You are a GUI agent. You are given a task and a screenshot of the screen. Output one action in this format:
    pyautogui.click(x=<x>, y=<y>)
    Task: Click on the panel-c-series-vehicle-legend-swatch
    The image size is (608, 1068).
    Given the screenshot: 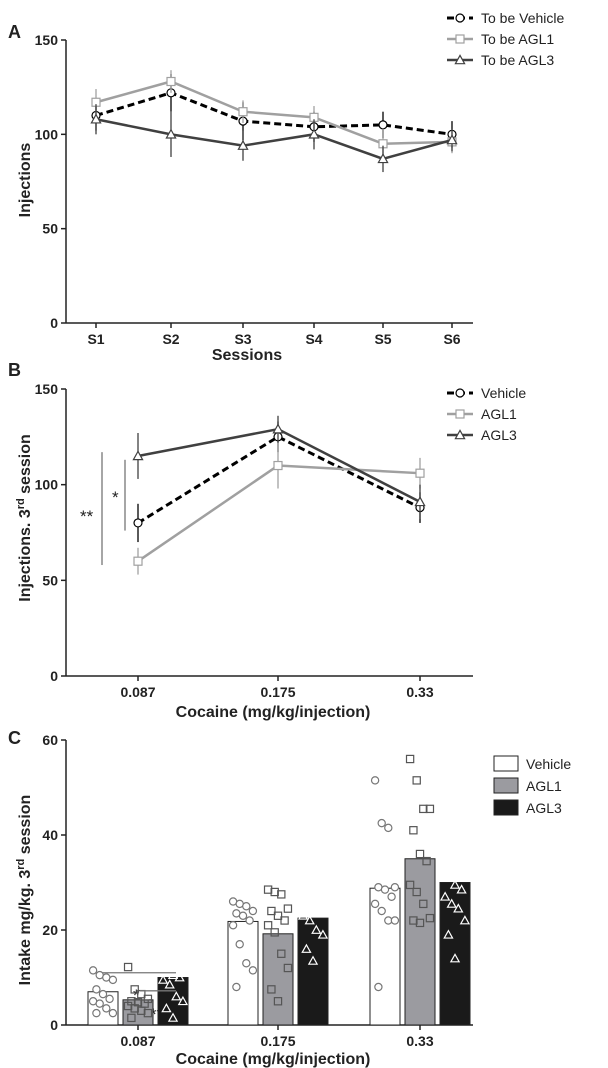 What is the action you would take?
    pyautogui.click(x=506, y=763)
    